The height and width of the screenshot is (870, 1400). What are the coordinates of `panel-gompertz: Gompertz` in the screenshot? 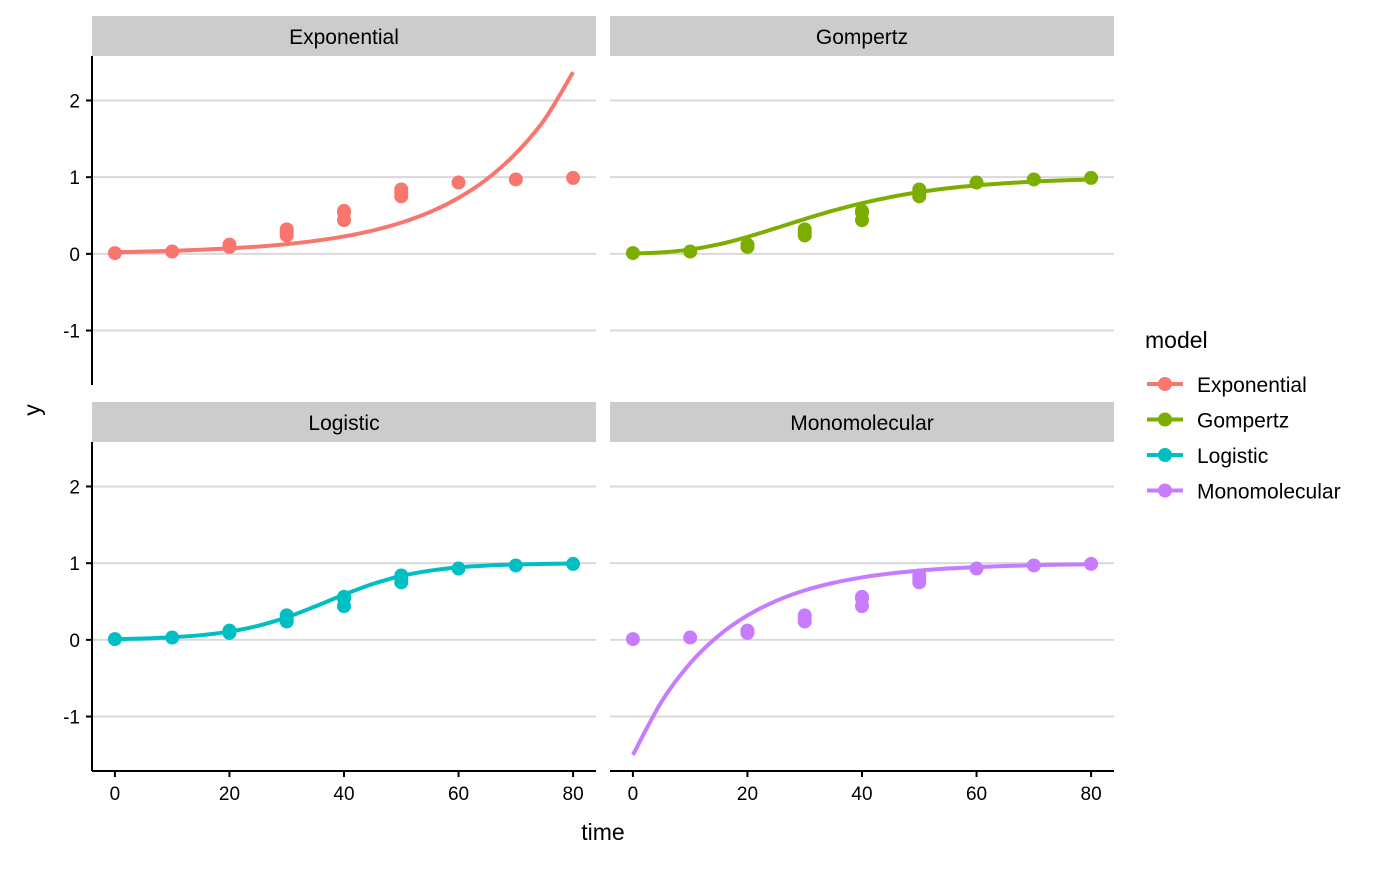 It's located at (862, 174).